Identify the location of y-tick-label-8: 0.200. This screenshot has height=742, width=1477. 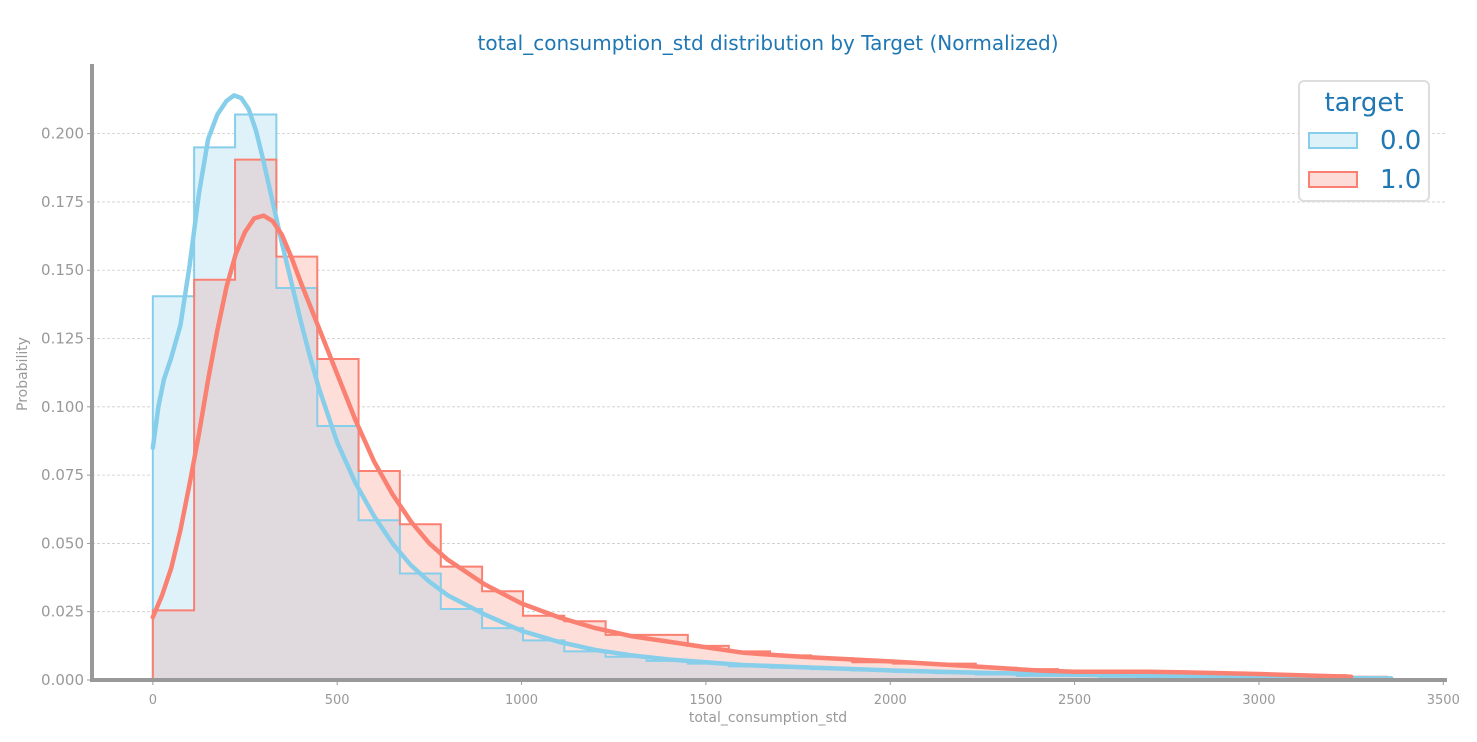
(62, 134).